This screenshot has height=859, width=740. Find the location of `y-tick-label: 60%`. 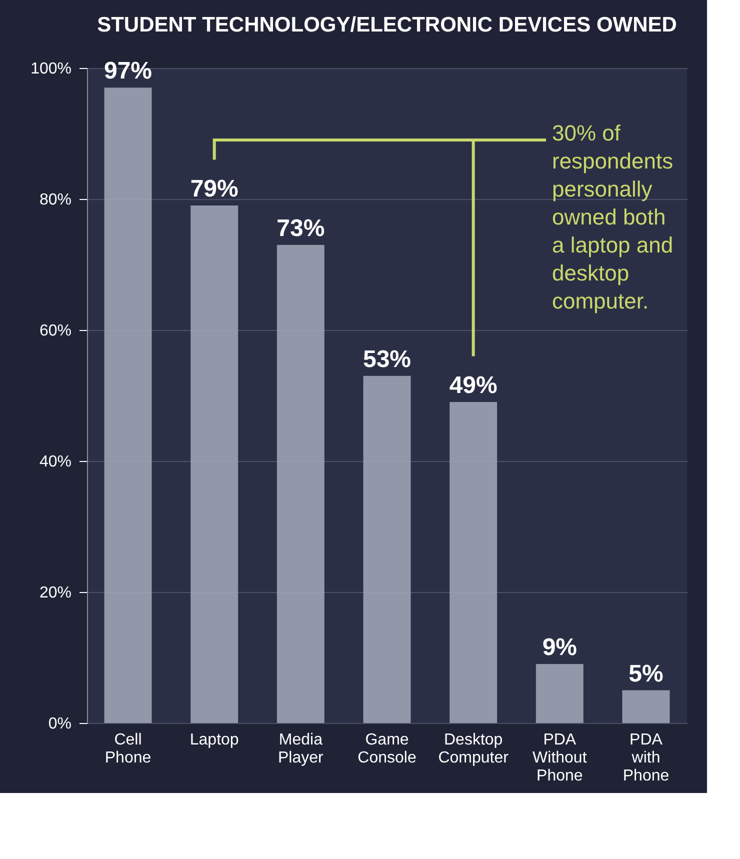

y-tick-label: 60% is located at coordinates (55, 331).